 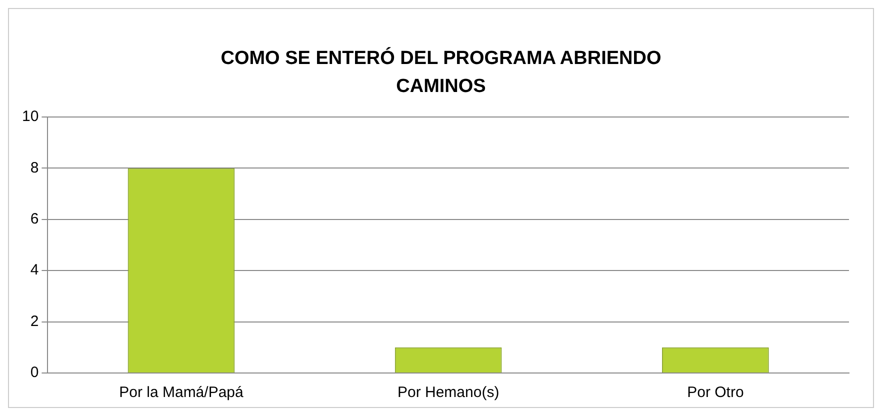 I want to click on y-tick-label: 2, so click(x=34, y=321).